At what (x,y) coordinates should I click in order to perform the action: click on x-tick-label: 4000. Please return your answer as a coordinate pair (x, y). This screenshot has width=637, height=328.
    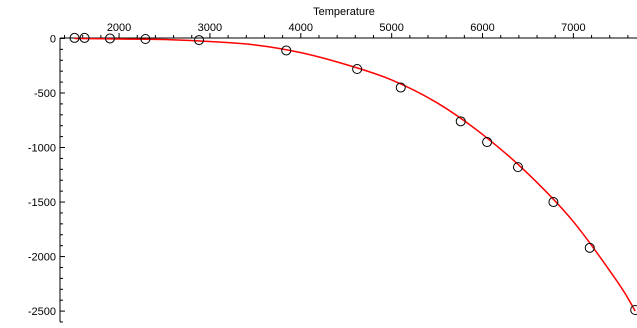
    Looking at the image, I should click on (301, 28).